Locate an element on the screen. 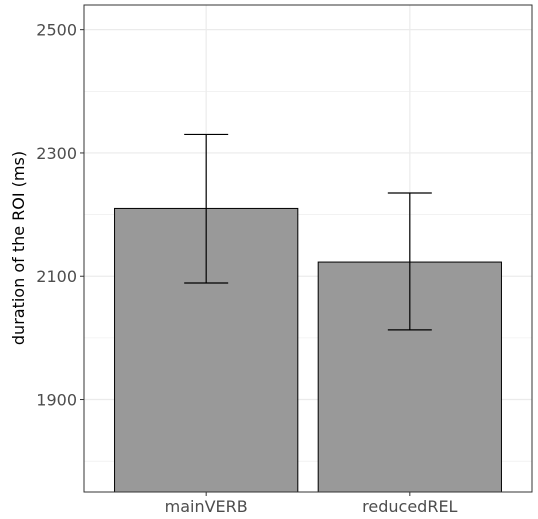  x-axis-ticks: mainVERB reducedREL is located at coordinates (311, 504).